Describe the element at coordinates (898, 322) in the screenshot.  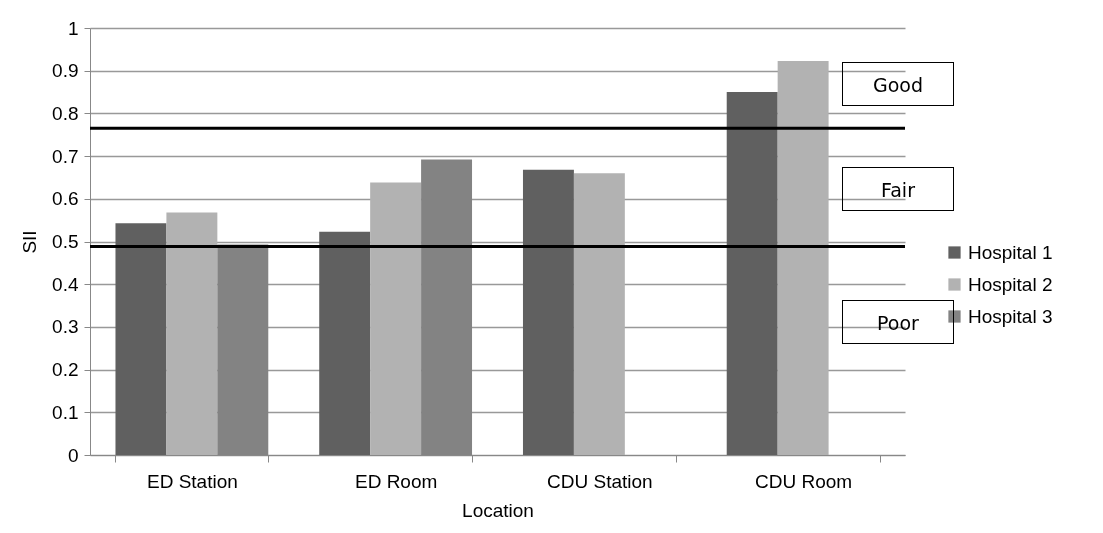
I see `annotation: Poor` at that location.